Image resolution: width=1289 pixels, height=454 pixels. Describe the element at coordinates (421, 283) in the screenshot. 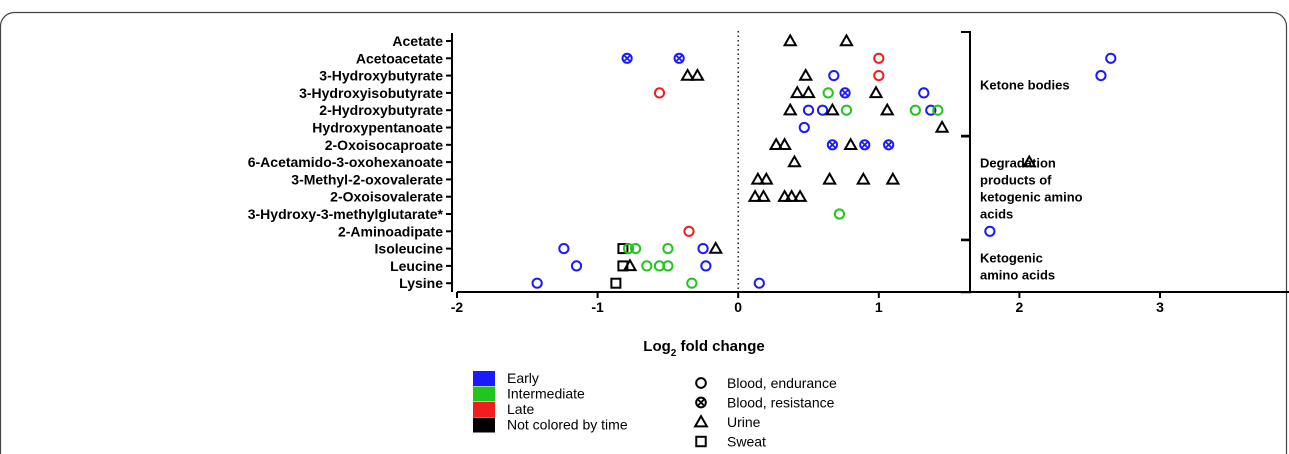

I see `category-label: Lysine` at that location.